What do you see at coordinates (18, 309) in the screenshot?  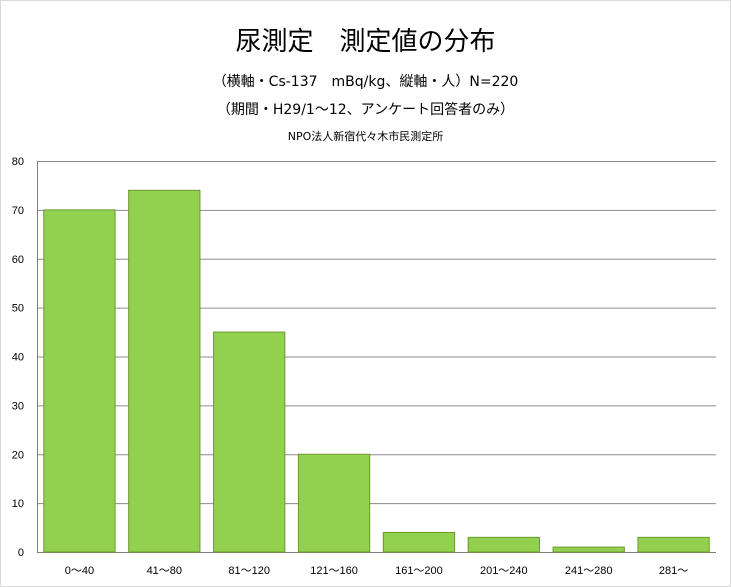 I see `y-tick-label: 50` at bounding box center [18, 309].